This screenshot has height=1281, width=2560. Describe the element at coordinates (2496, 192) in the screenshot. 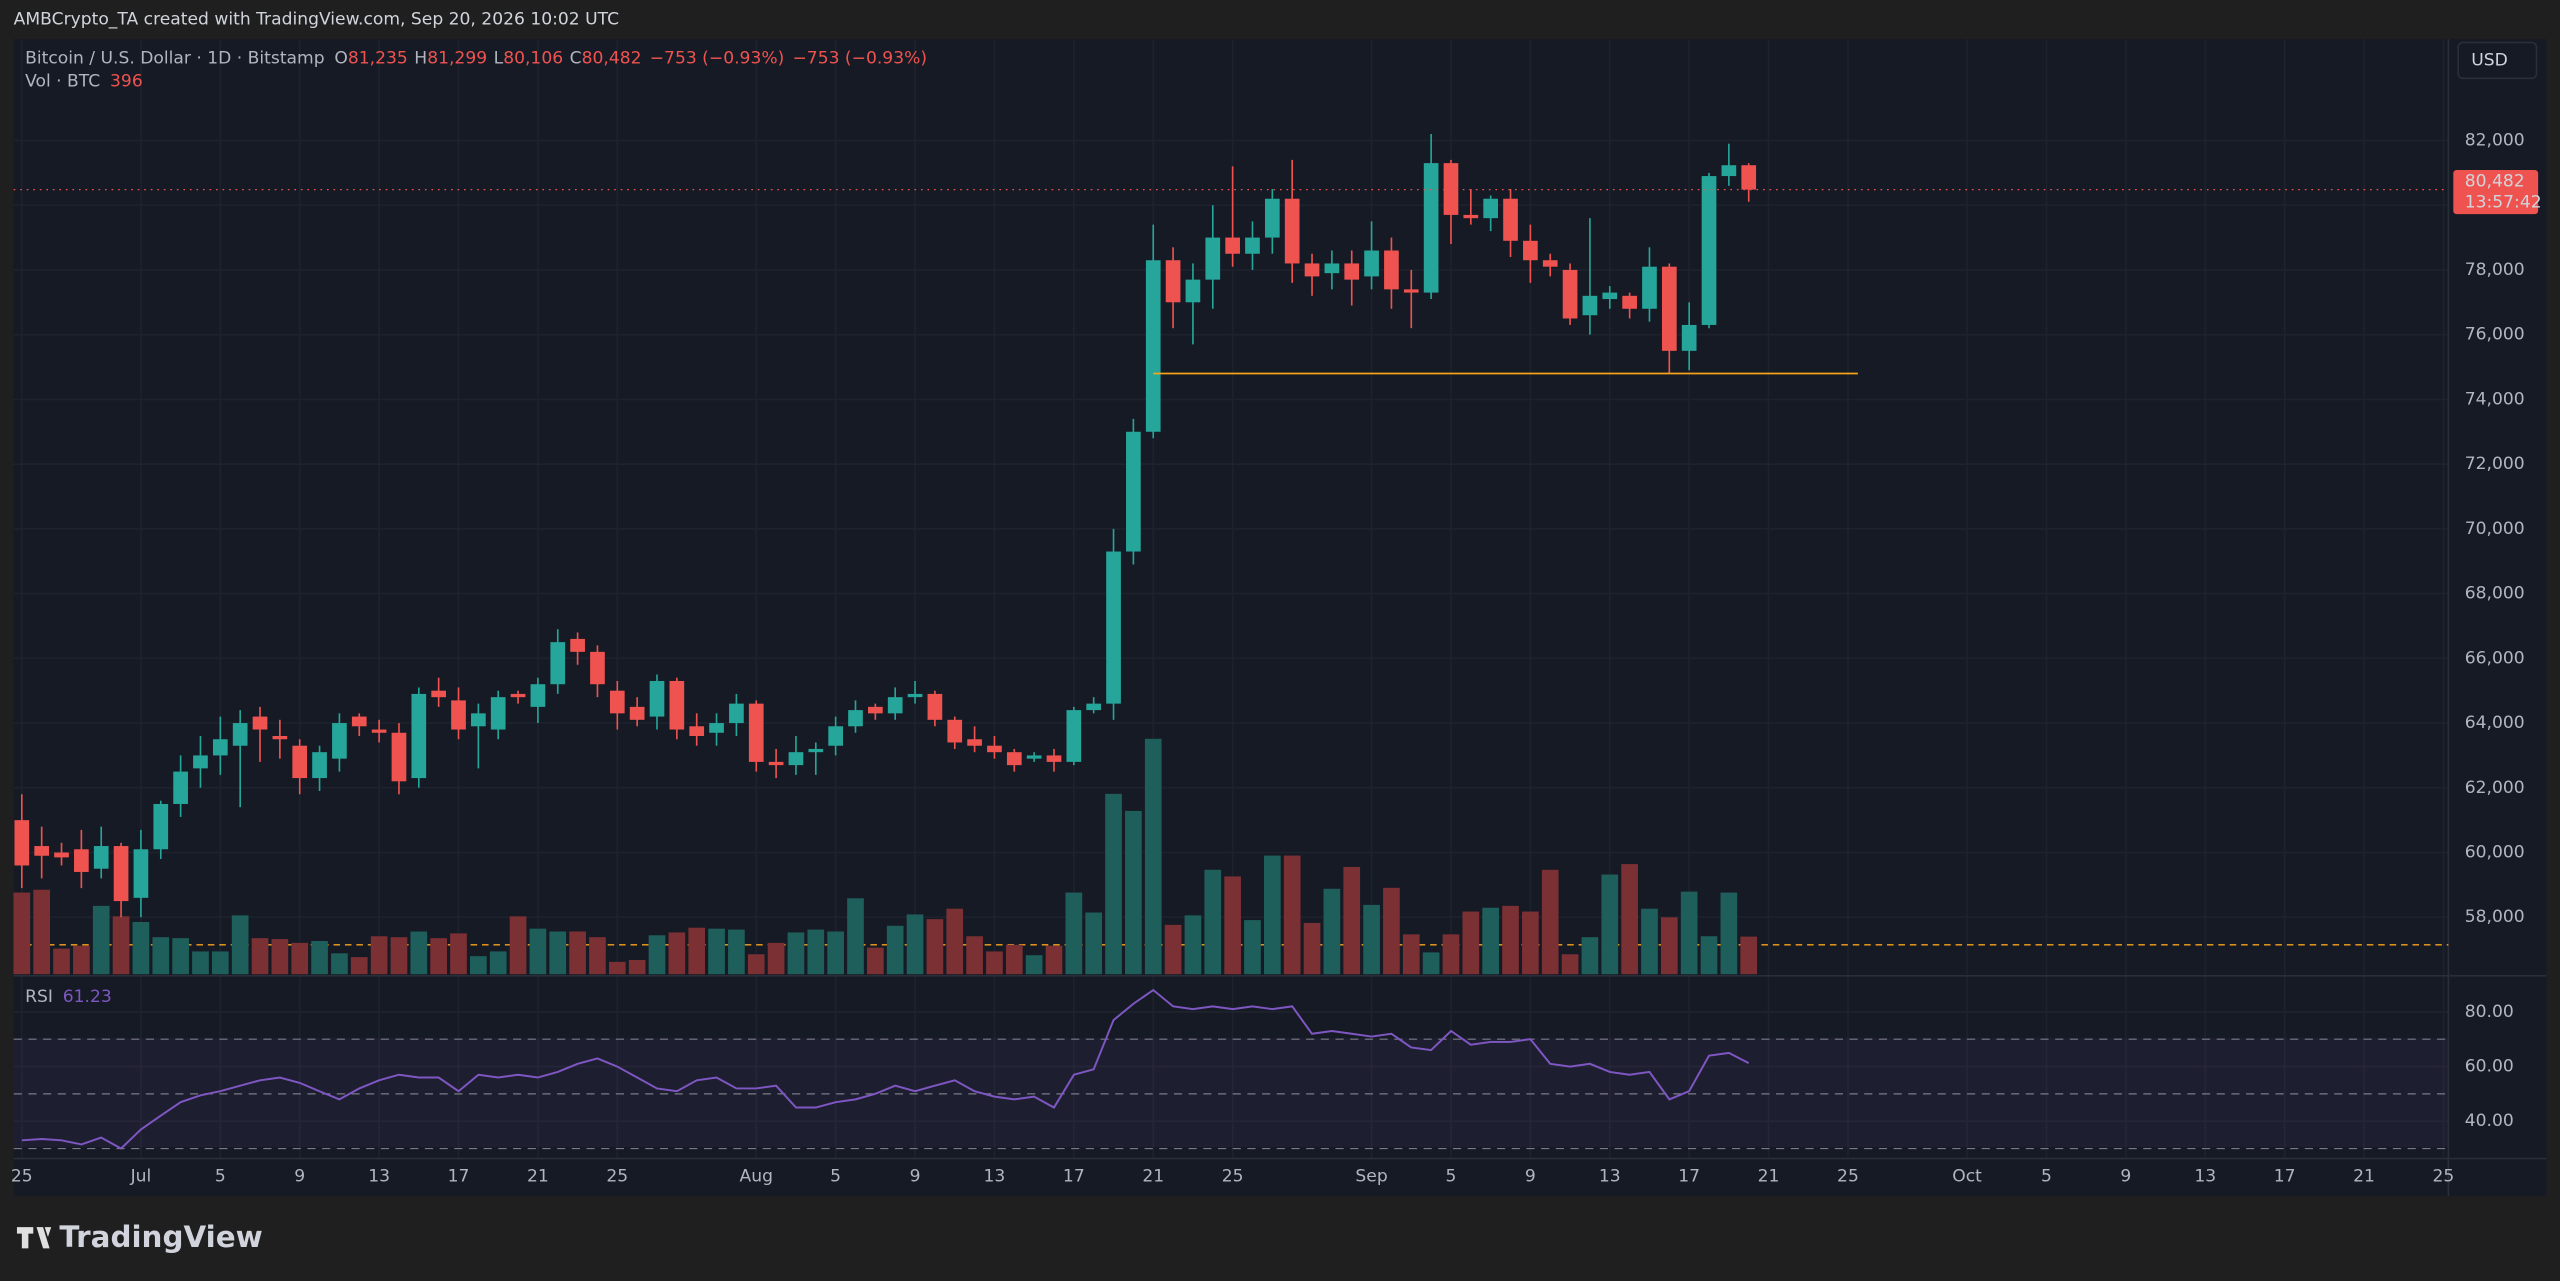

I see `price-label-box` at that location.